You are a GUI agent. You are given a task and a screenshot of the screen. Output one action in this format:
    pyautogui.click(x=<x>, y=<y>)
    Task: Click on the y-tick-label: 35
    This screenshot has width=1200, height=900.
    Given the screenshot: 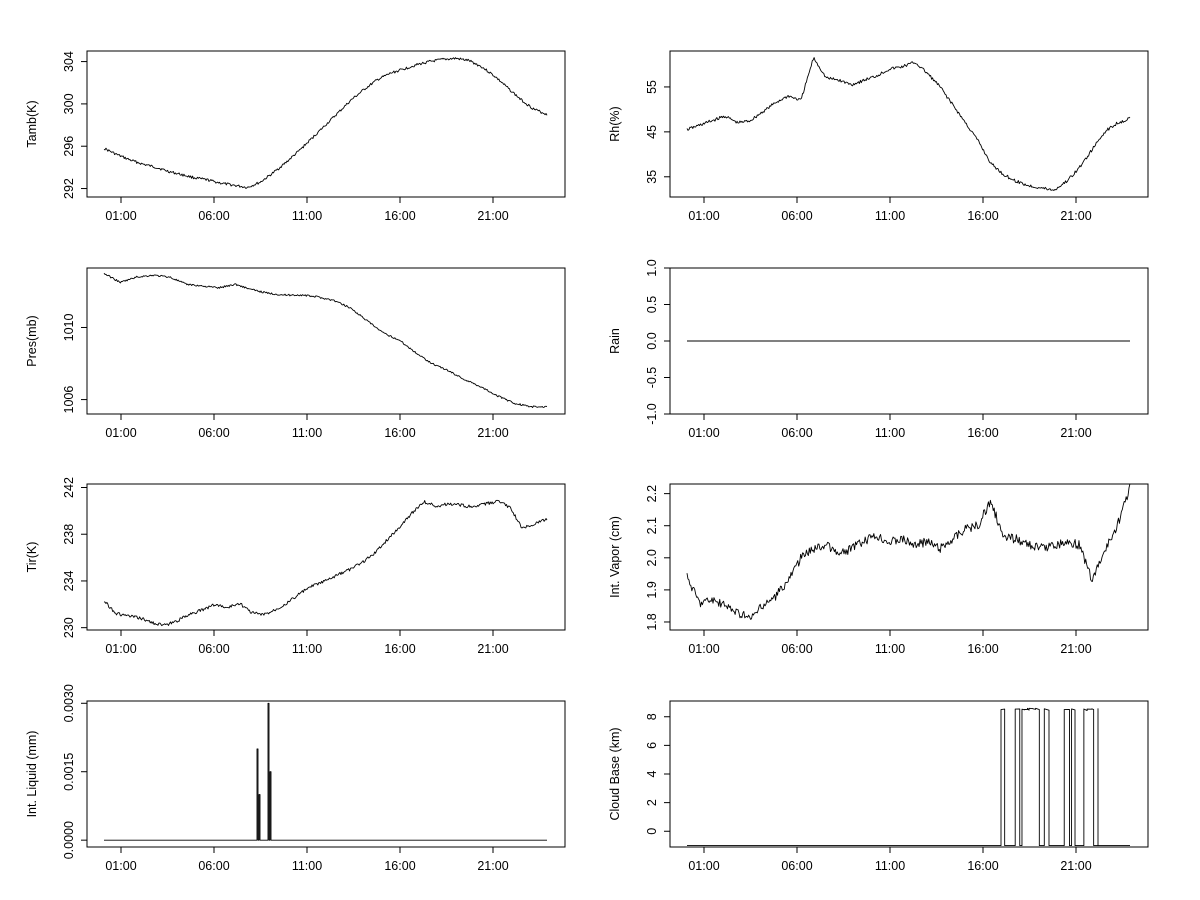 What is the action you would take?
    pyautogui.click(x=652, y=177)
    